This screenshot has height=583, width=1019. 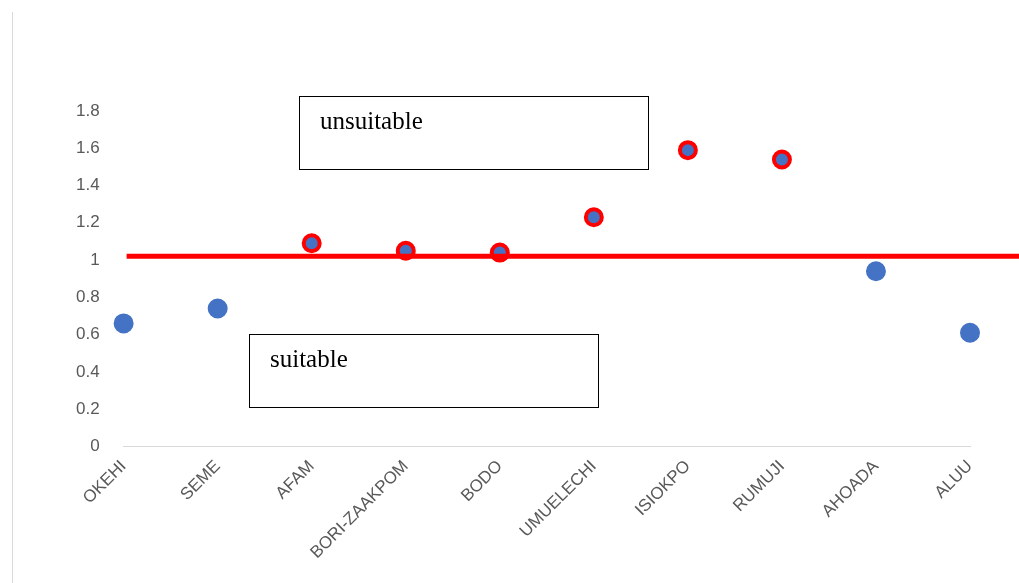 I want to click on y-tick-label: 1.6, so click(x=87, y=147).